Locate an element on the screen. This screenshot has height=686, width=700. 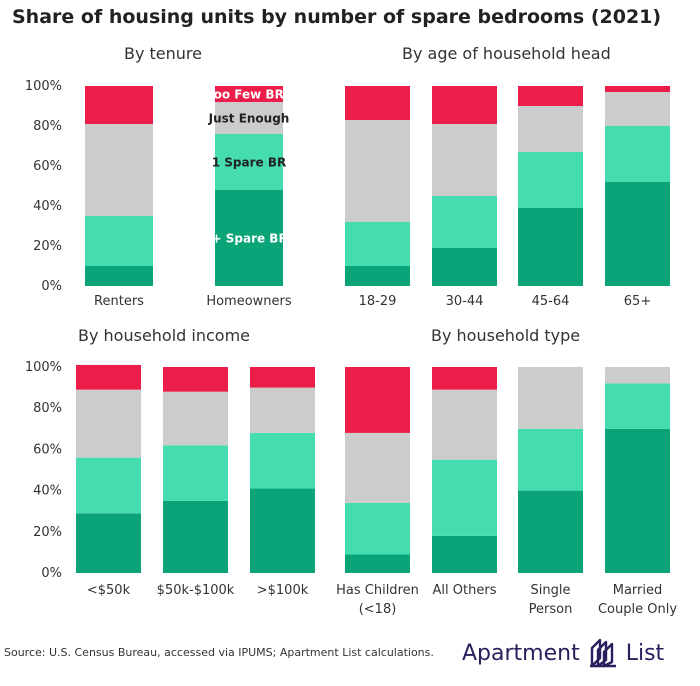
category-label: Has Children is located at coordinates (377, 590).